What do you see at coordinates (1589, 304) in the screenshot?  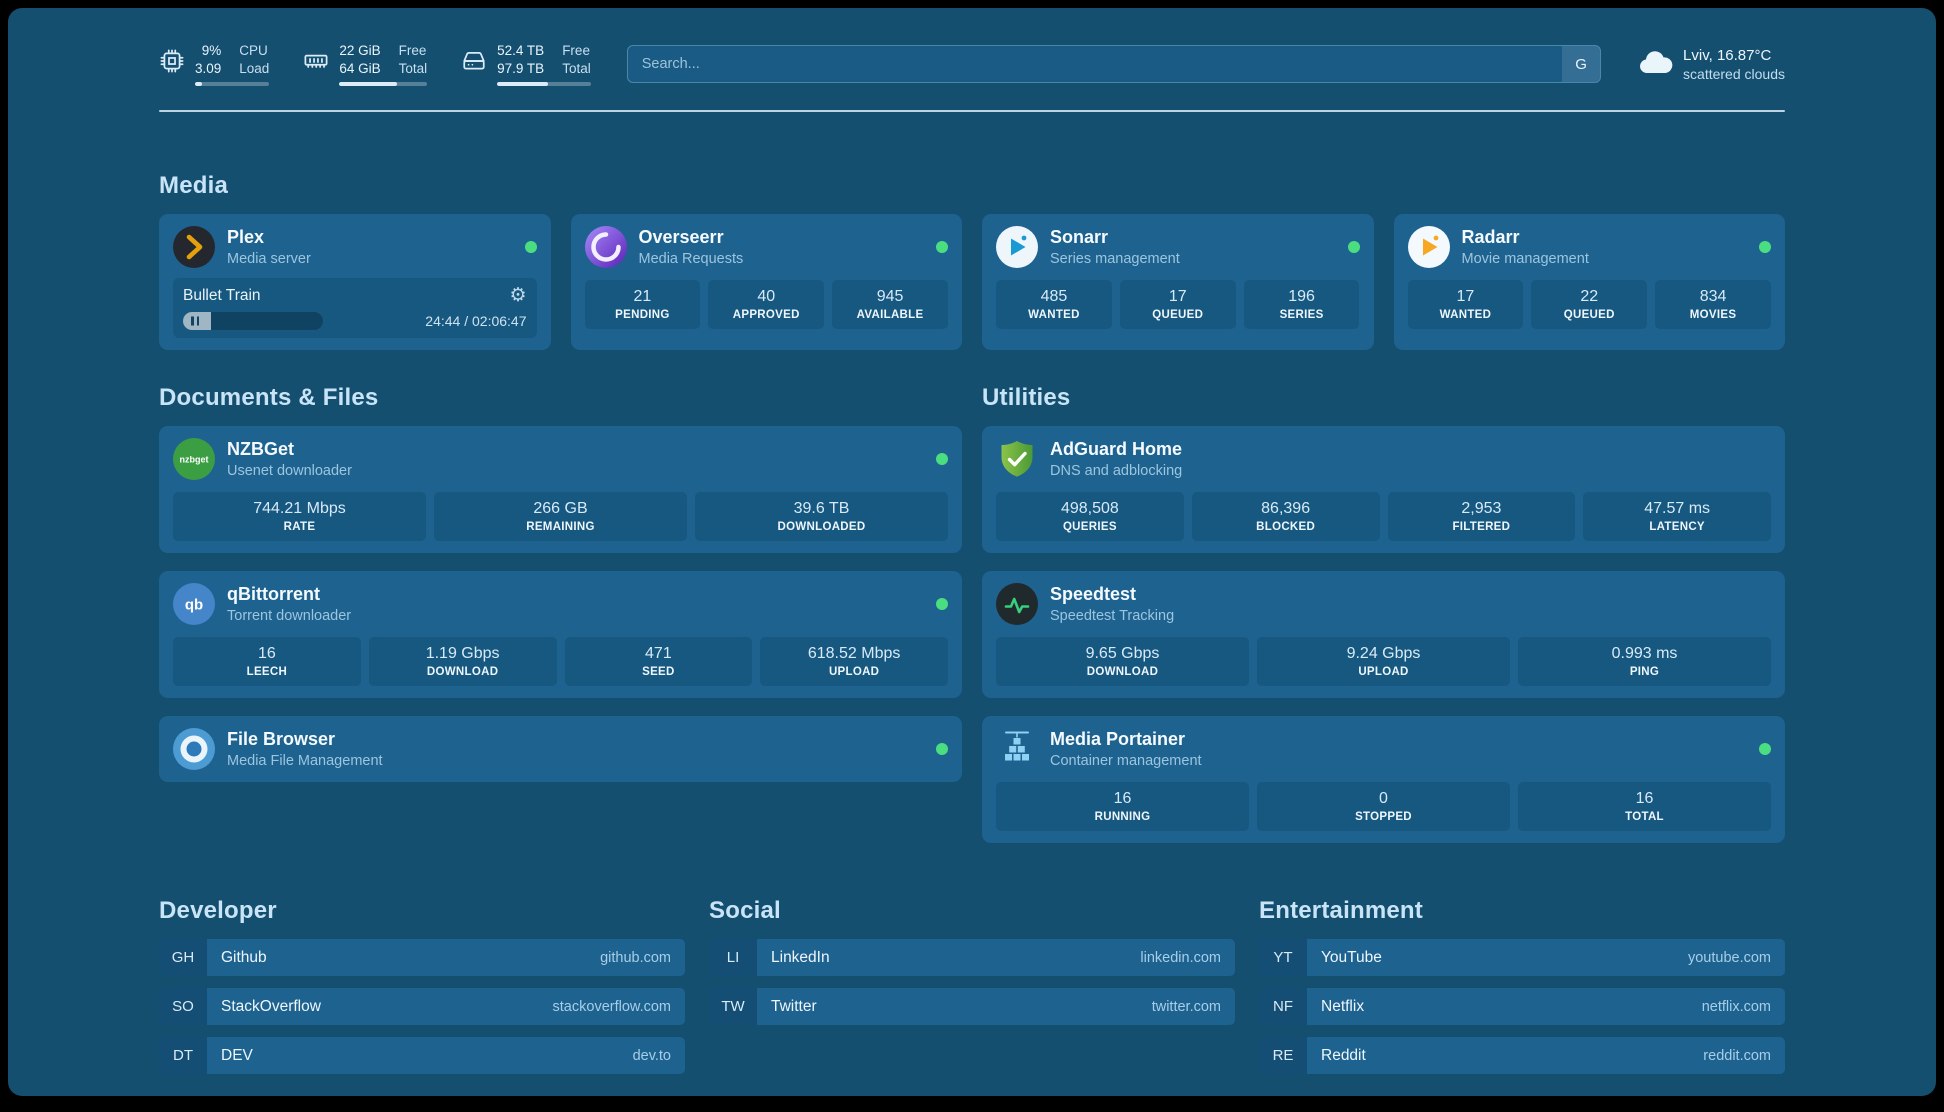 I see `stat-tile: 22 QUEUED` at bounding box center [1589, 304].